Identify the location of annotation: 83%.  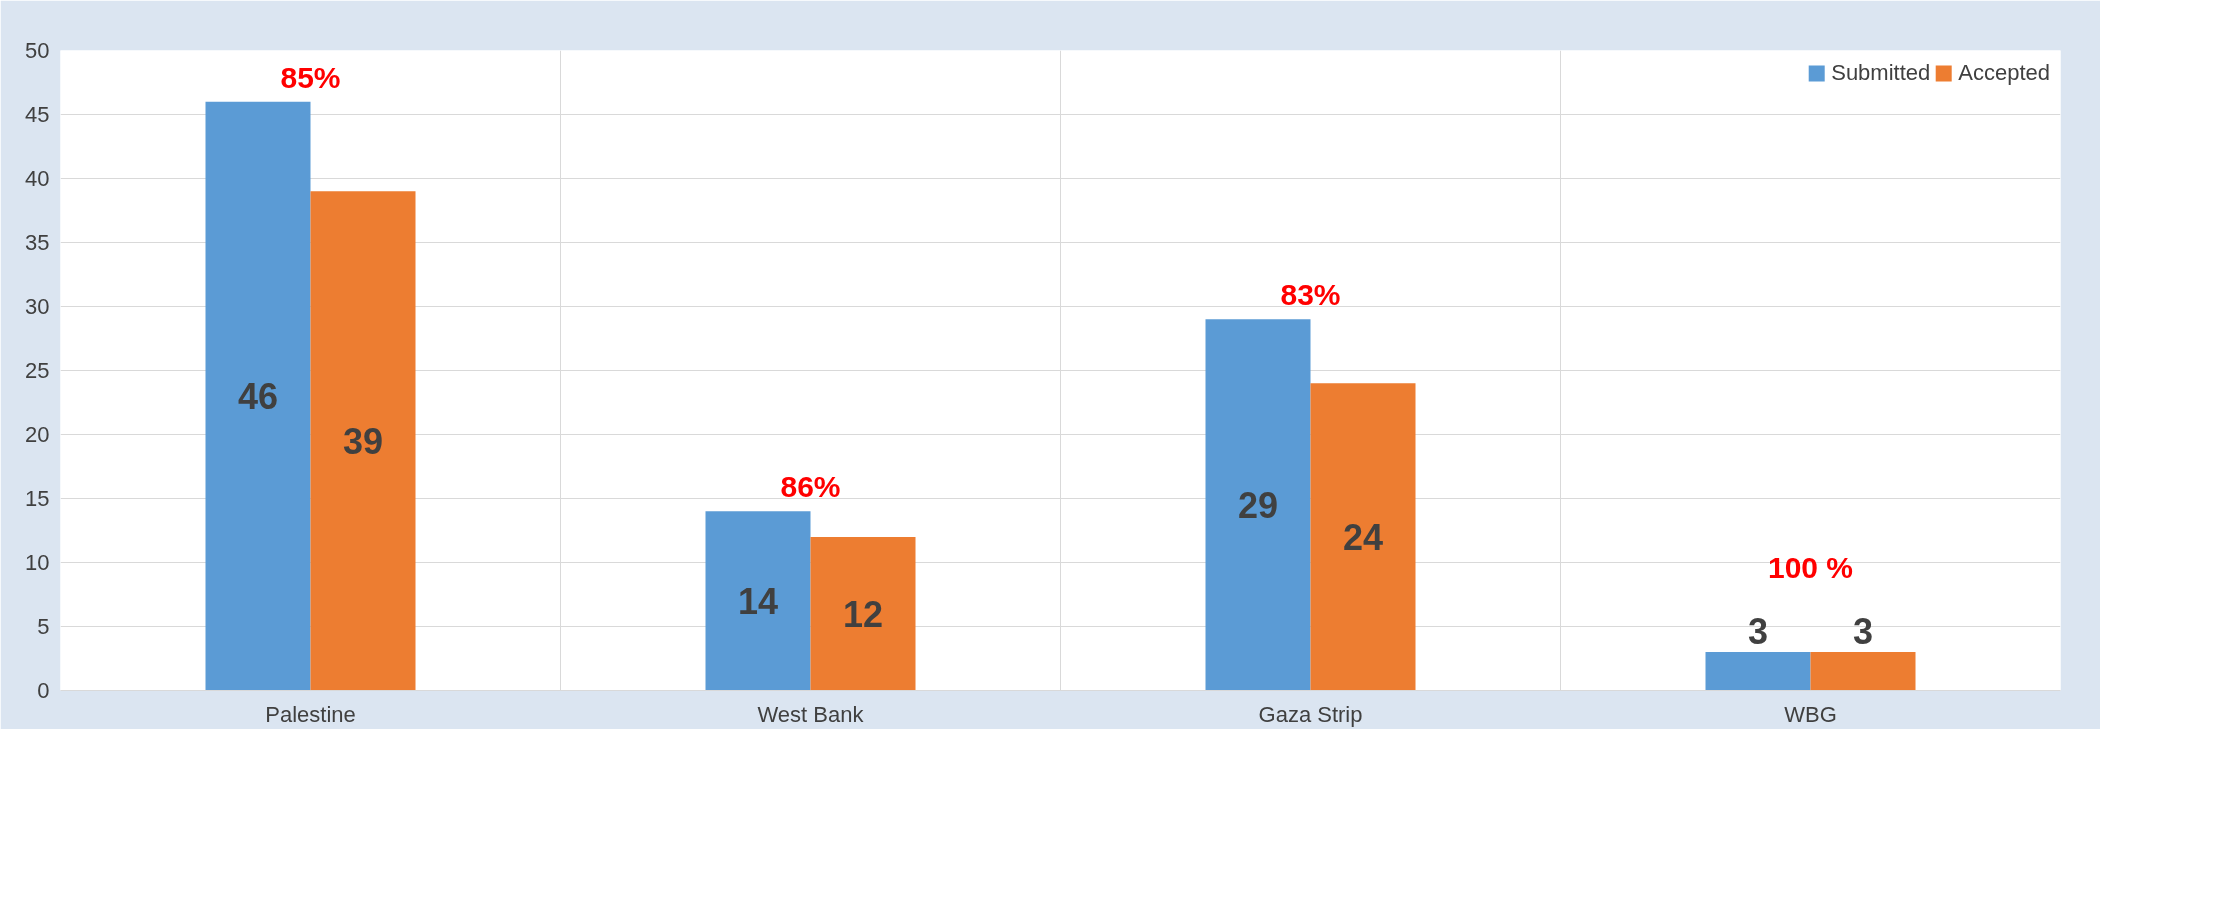
(1310, 295).